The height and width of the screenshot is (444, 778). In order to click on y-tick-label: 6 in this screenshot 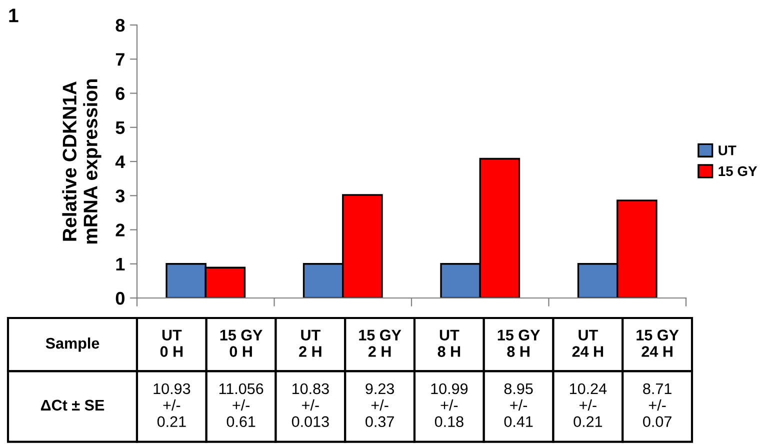, I will do `click(120, 93)`.